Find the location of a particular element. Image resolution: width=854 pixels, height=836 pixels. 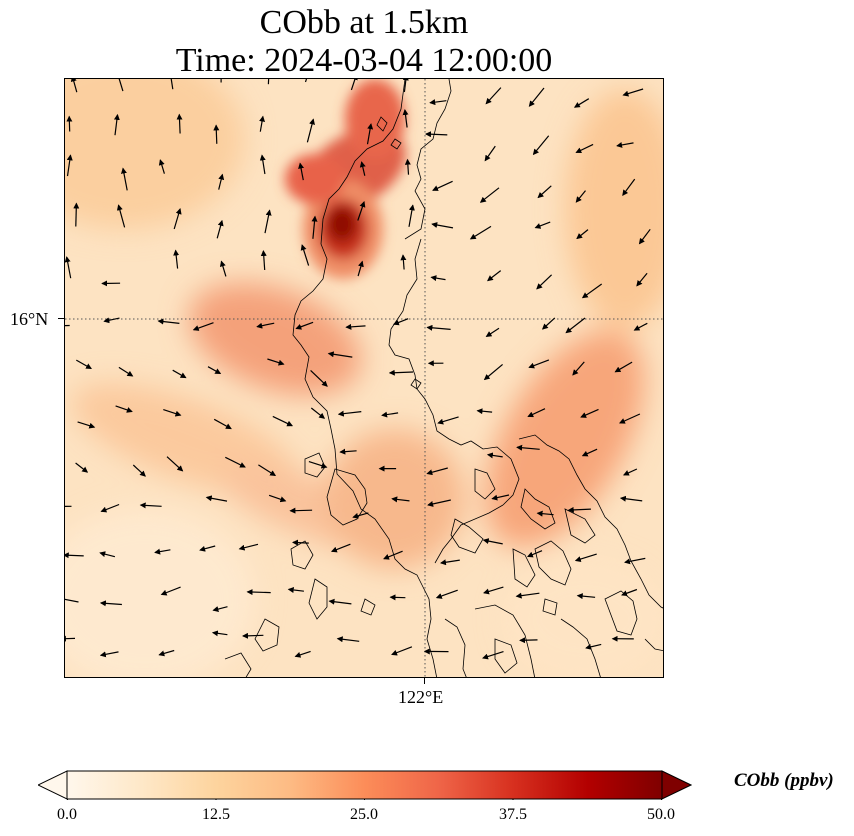

colorbar-tick-label: 0.0 is located at coordinates (67, 814).